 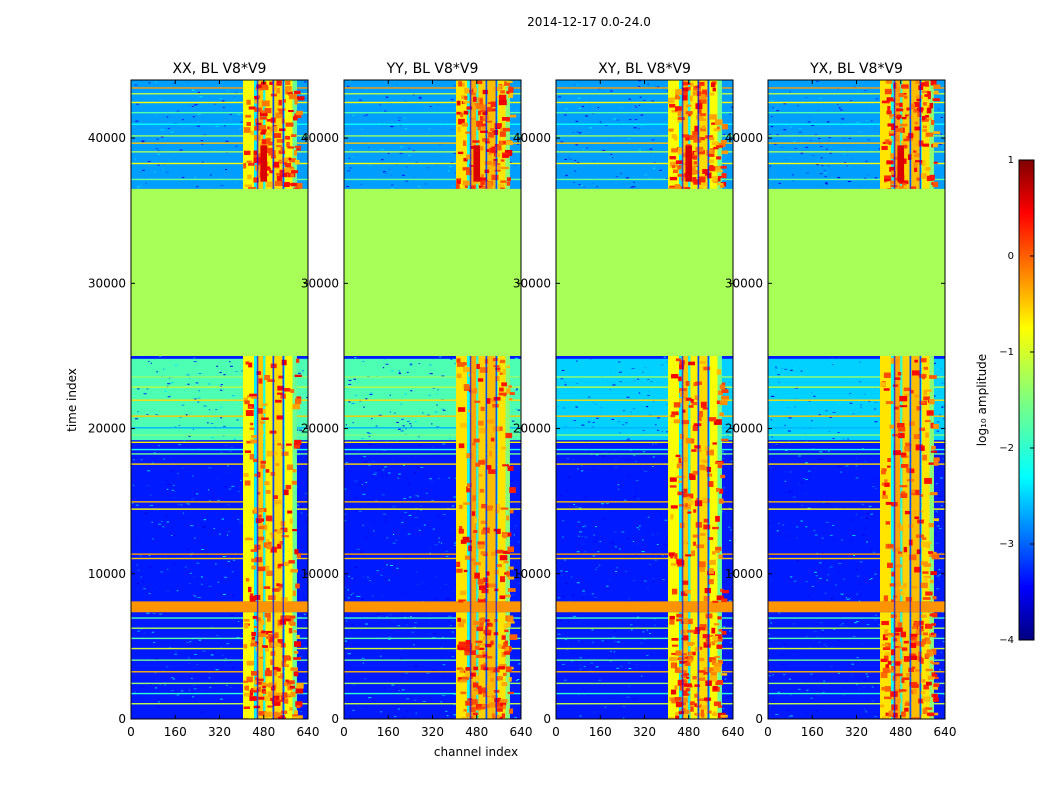 What do you see at coordinates (432, 69) in the screenshot?
I see `panel-title: YY, BL V8*V9` at bounding box center [432, 69].